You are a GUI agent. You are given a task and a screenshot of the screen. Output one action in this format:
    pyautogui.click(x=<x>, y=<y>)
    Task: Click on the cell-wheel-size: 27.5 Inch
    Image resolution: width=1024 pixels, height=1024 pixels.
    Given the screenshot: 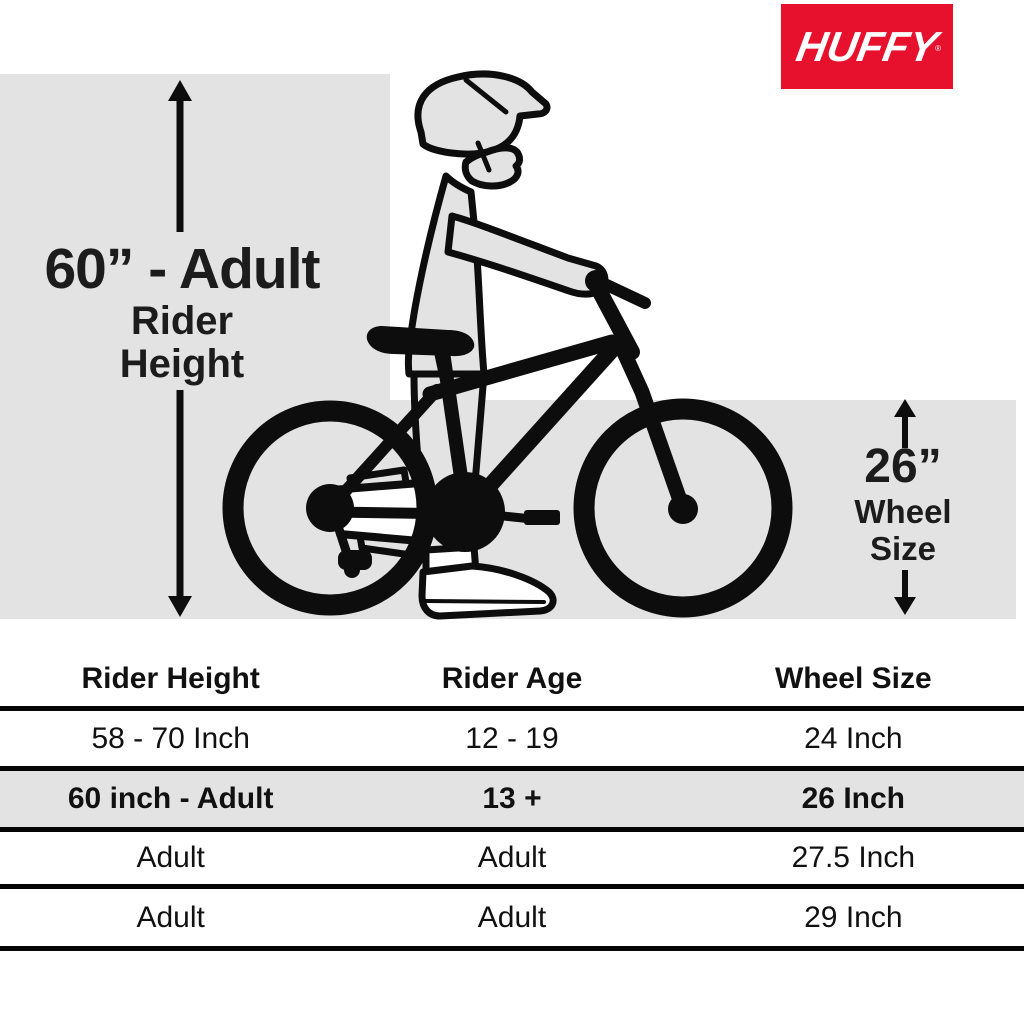 What is the action you would take?
    pyautogui.click(x=853, y=857)
    